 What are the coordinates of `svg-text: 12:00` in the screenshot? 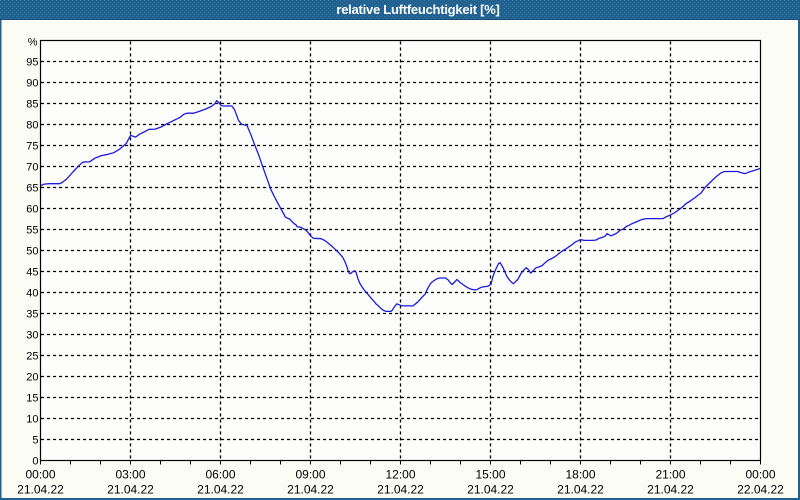 It's located at (400, 475).